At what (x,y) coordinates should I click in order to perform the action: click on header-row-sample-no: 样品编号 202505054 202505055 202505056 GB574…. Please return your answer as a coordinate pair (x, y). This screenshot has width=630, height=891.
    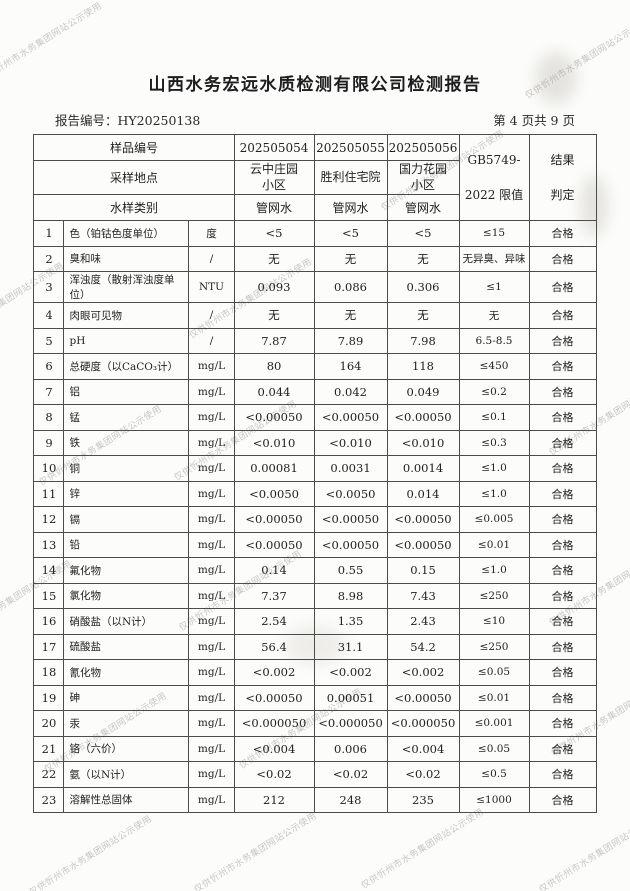
    Looking at the image, I should click on (315, 177).